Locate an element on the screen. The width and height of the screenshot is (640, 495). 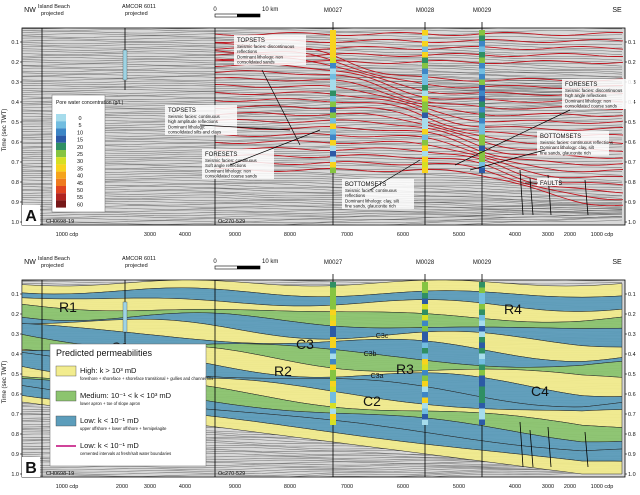
legend-label: 30 is located at coordinates (80, 162).